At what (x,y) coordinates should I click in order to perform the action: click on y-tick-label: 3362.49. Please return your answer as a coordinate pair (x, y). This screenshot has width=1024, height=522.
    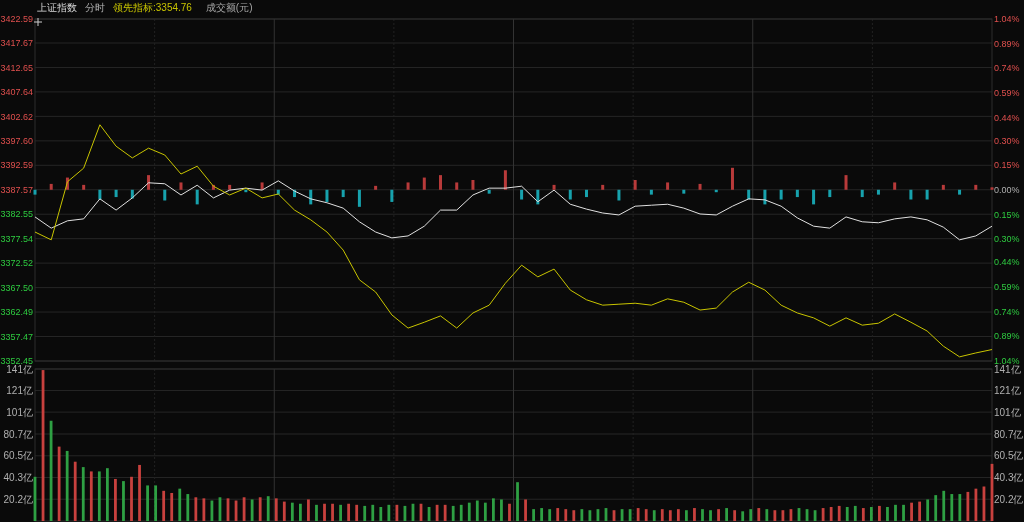
    Looking at the image, I should click on (16, 312).